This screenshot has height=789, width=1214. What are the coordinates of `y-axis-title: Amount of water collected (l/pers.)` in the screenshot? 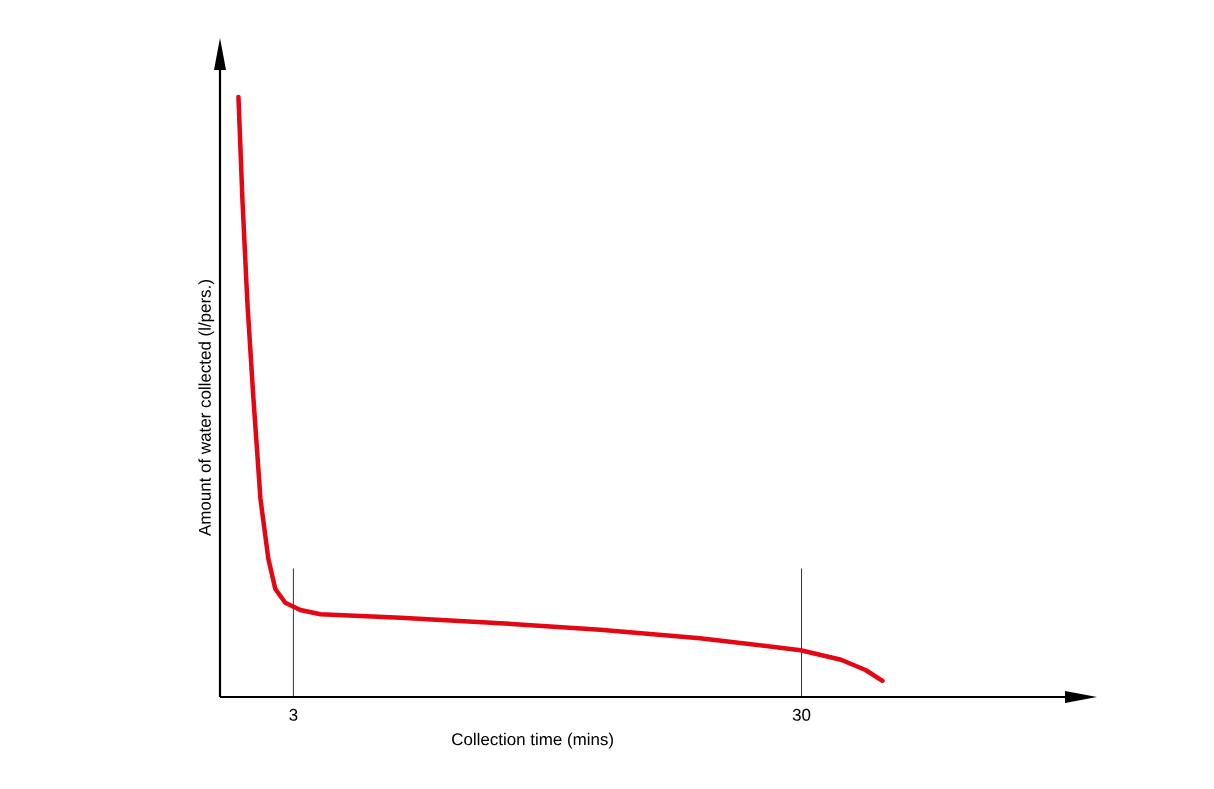 It's located at (206, 408).